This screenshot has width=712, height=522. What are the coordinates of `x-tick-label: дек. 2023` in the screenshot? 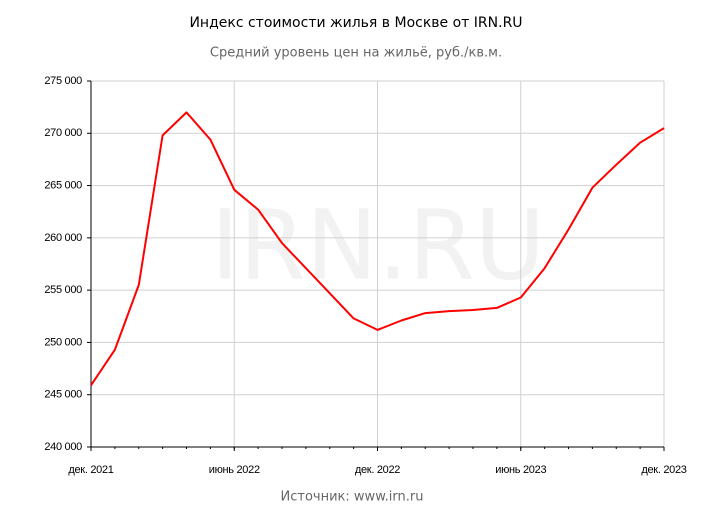 It's located at (663, 470).